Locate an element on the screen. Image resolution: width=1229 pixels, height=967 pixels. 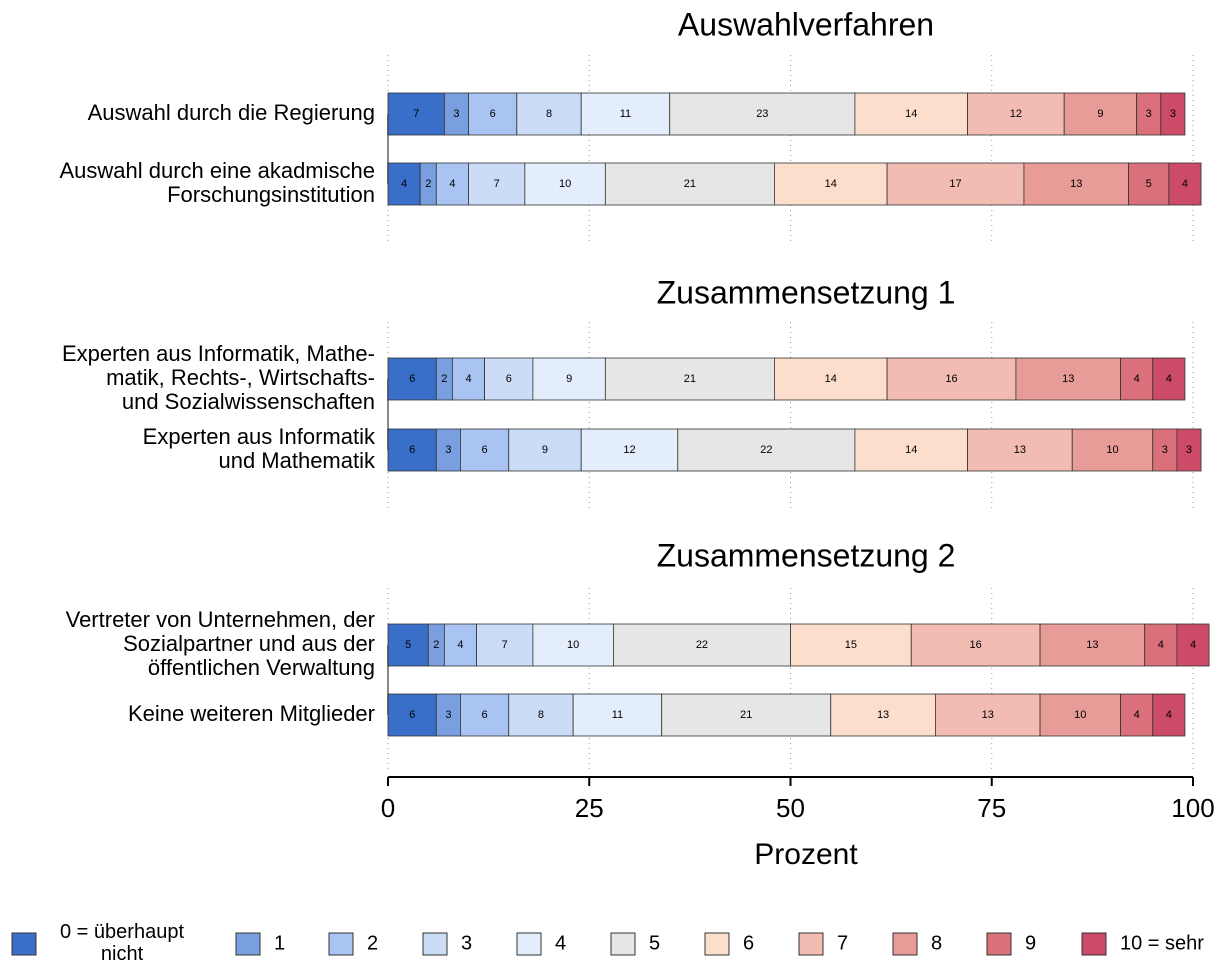
legend-label: 8 is located at coordinates (936, 943).